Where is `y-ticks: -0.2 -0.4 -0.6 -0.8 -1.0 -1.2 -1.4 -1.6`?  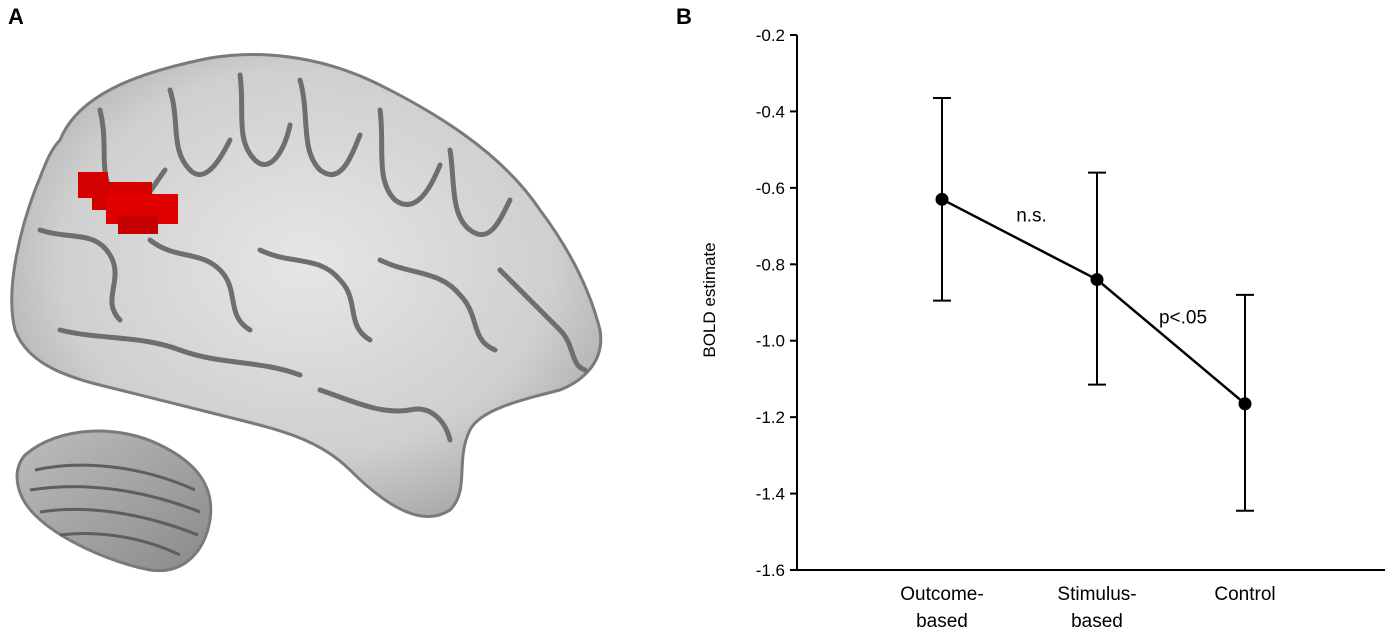
y-ticks: -0.2 -0.4 -0.6 -0.8 -1.0 -1.2 -1.4 -1.6 is located at coordinates (776, 303).